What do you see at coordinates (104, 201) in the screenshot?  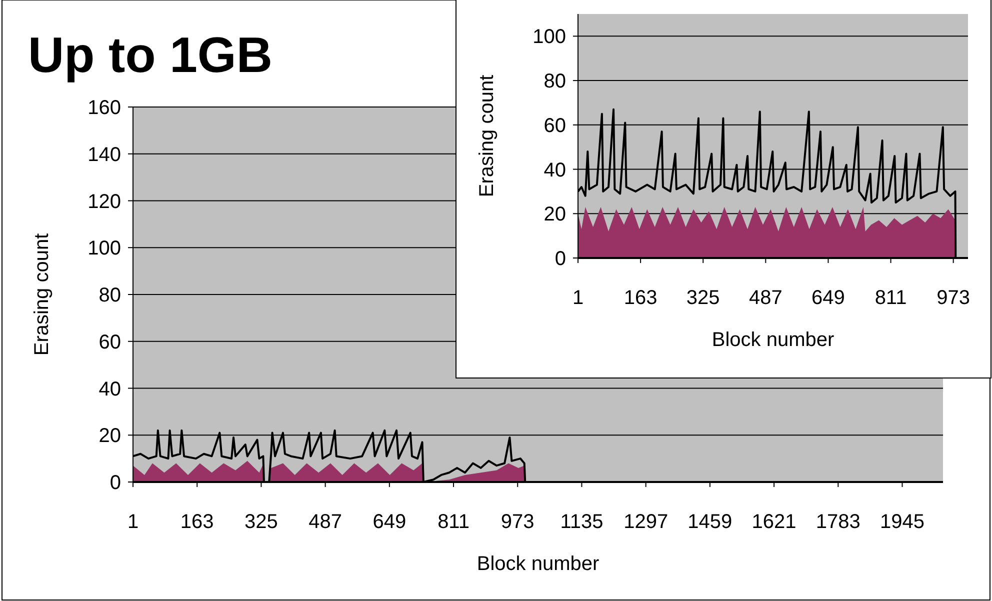 I see `y-tick-label: 120` at bounding box center [104, 201].